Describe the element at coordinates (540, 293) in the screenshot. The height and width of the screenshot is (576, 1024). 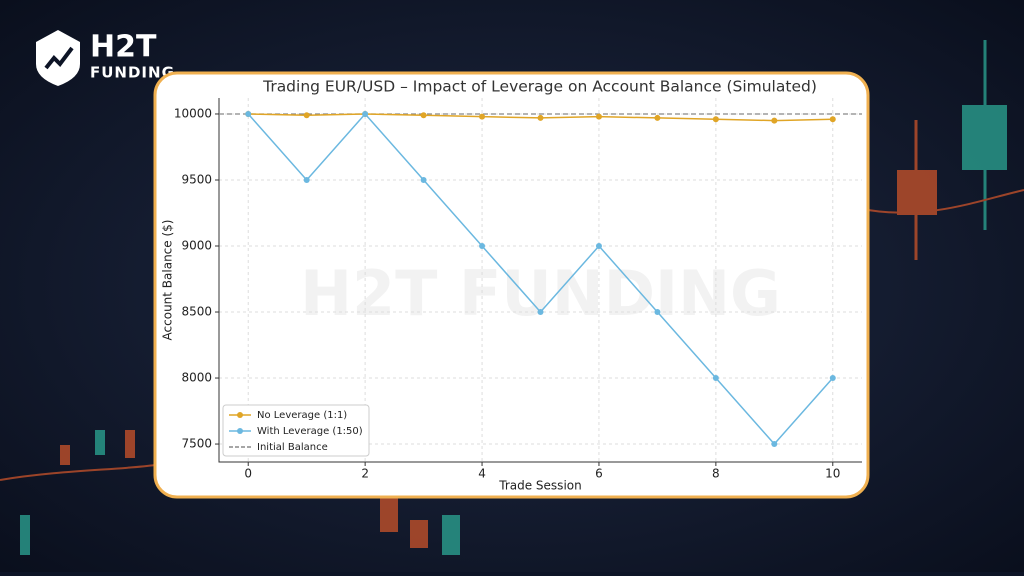
I see `watermark: H2T FUNDING` at that location.